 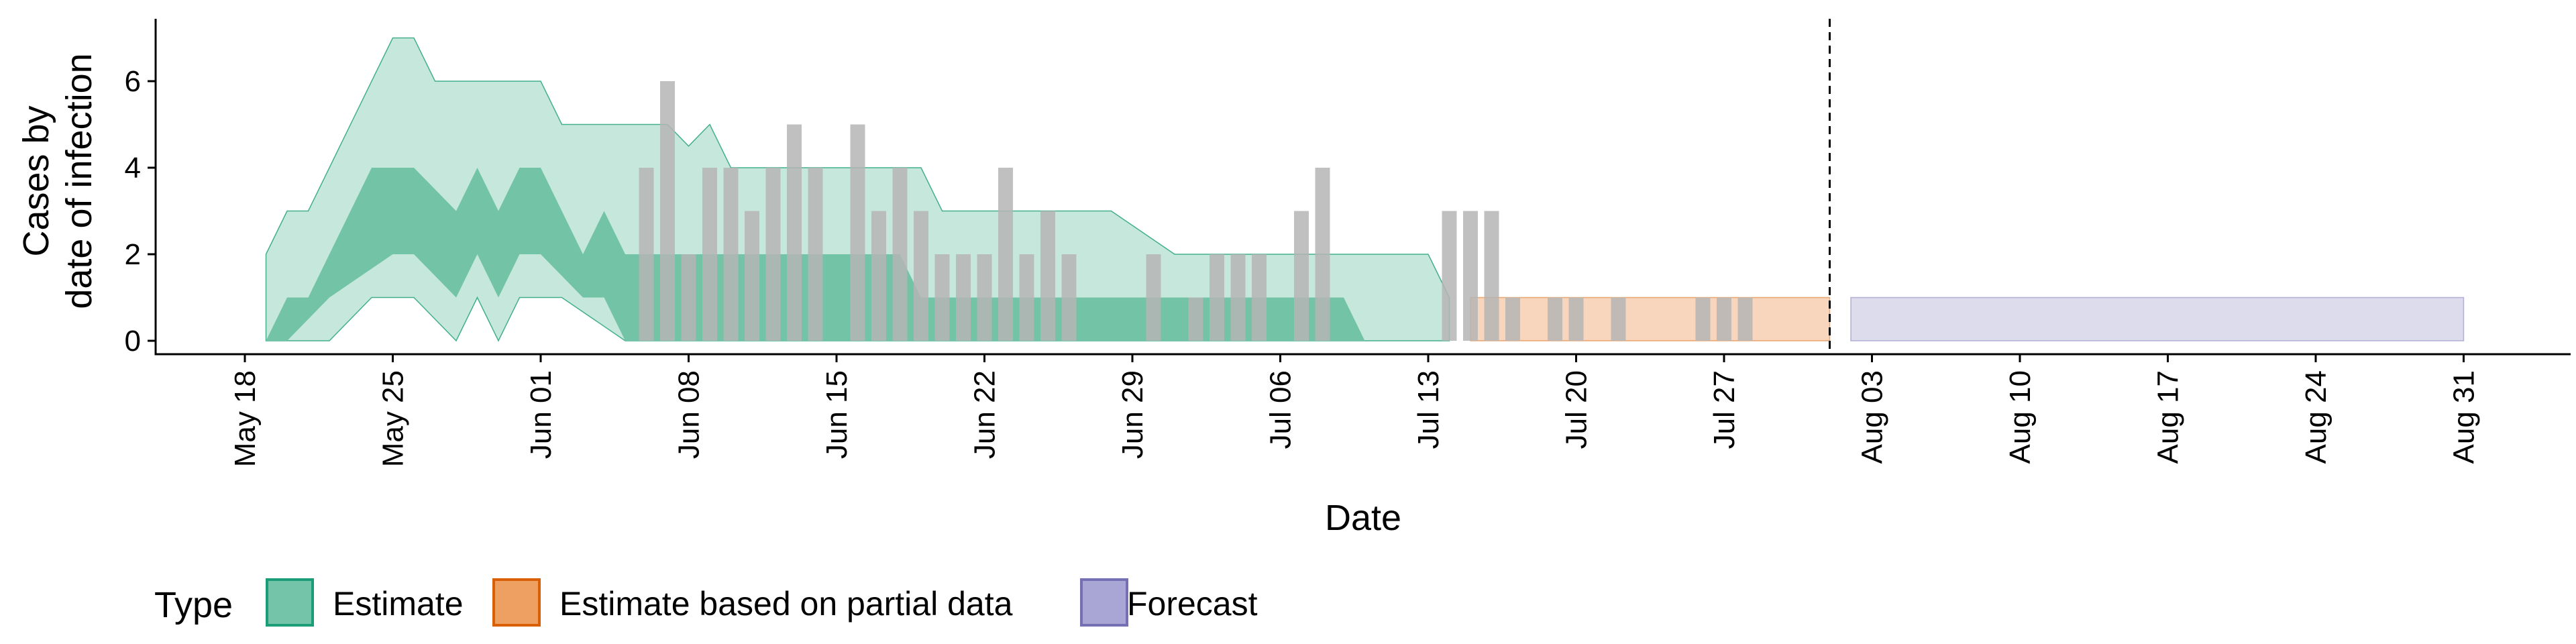 I want to click on y-tick-label: 0, so click(x=133, y=341).